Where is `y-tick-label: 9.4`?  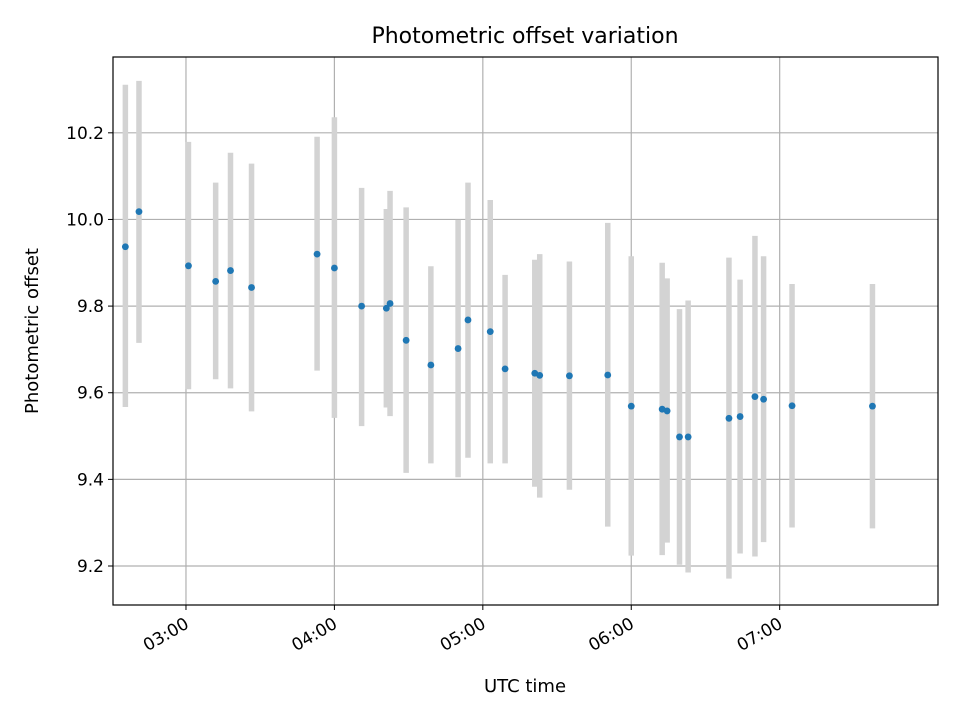
y-tick-label: 9.4 is located at coordinates (90, 480).